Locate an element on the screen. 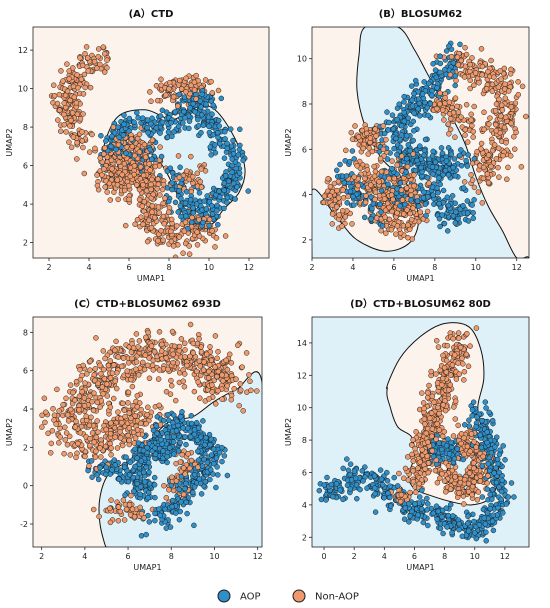  x-axis-label: UMAP1 is located at coordinates (151, 278).